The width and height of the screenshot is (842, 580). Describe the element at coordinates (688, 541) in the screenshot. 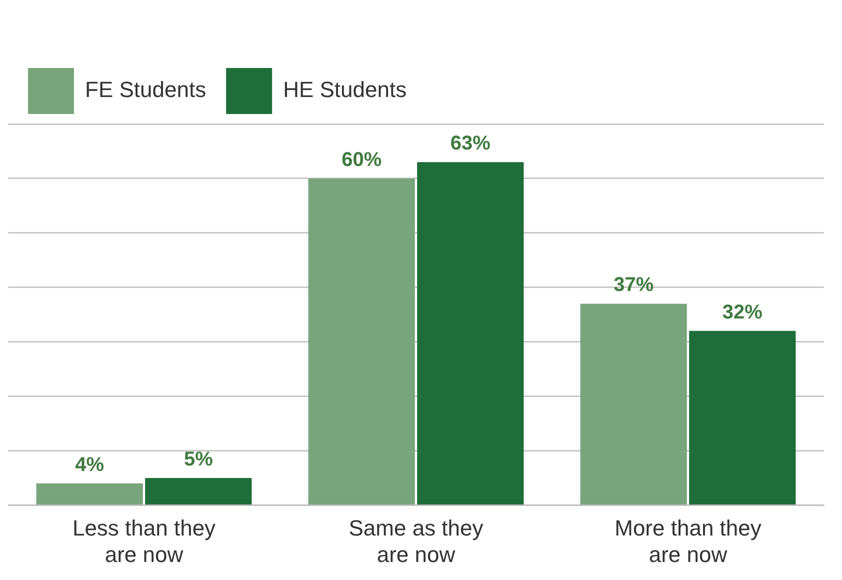

I see `x-tick-label: More than they are now` at that location.